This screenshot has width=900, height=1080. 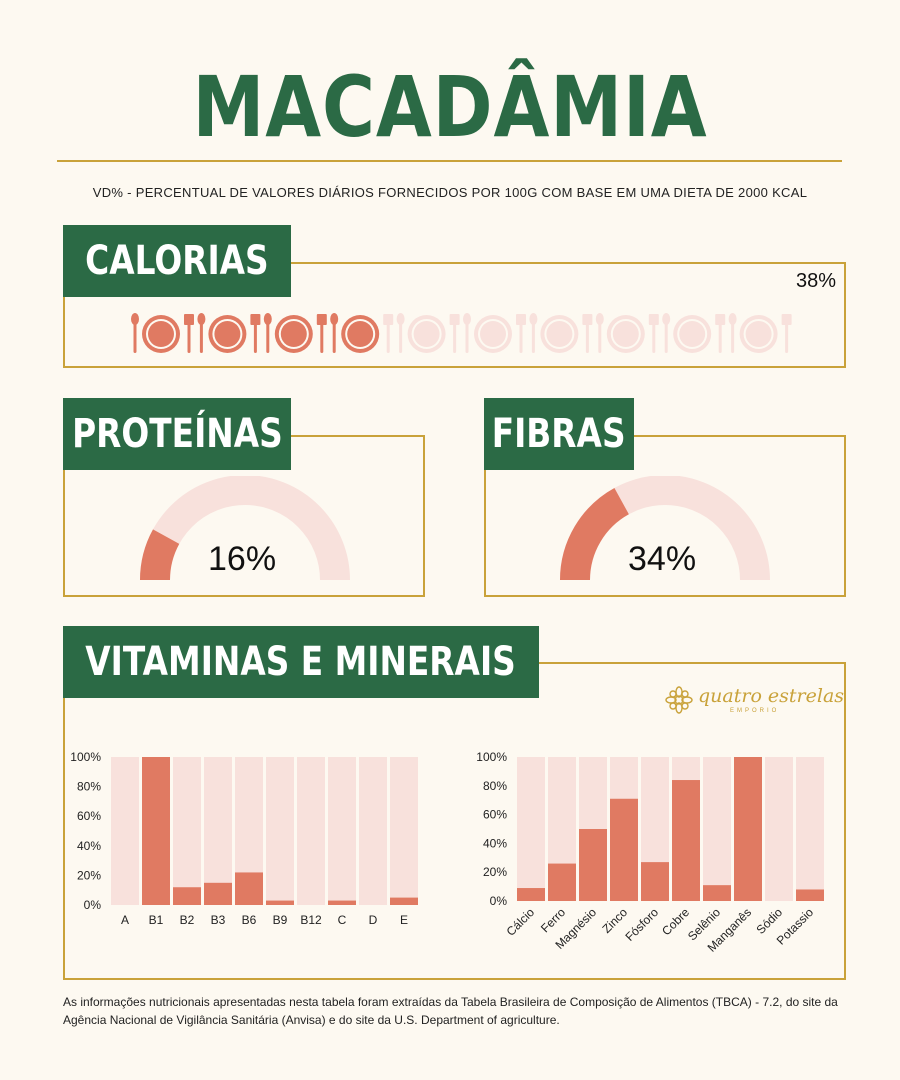 I want to click on x-tick-label: D, so click(x=373, y=920).